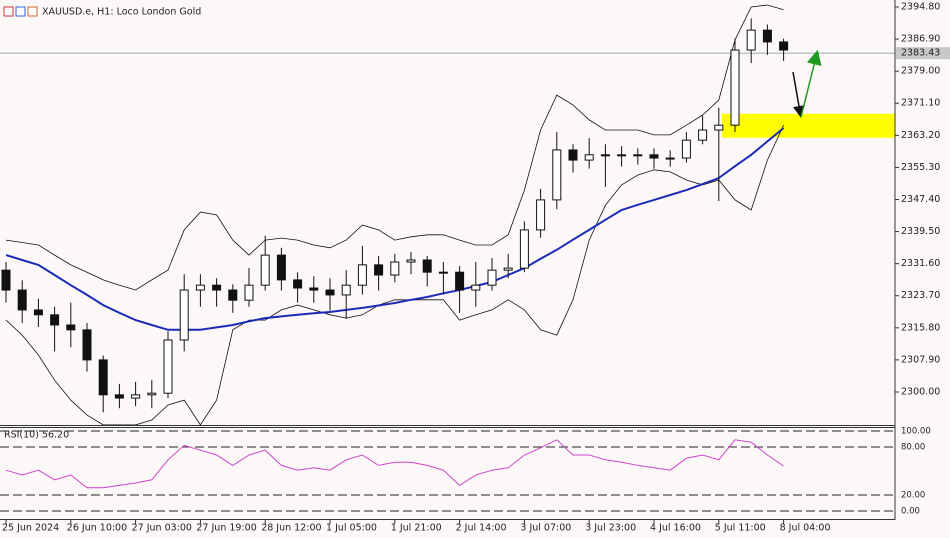  I want to click on x-tick-label: 1 Jul 05:00, so click(351, 528).